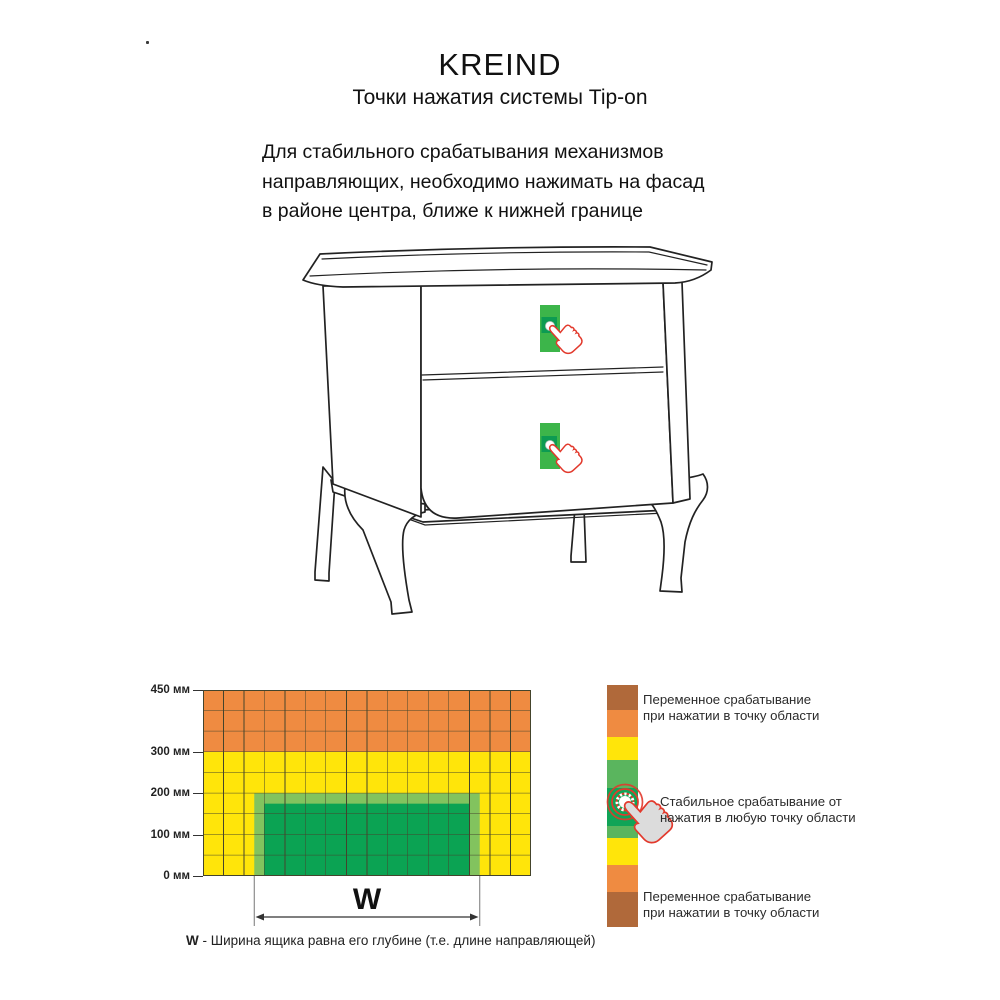 Image resolution: width=1000 pixels, height=1000 pixels. What do you see at coordinates (169, 876) in the screenshot?
I see `axis-label-0: 0 мм` at bounding box center [169, 876].